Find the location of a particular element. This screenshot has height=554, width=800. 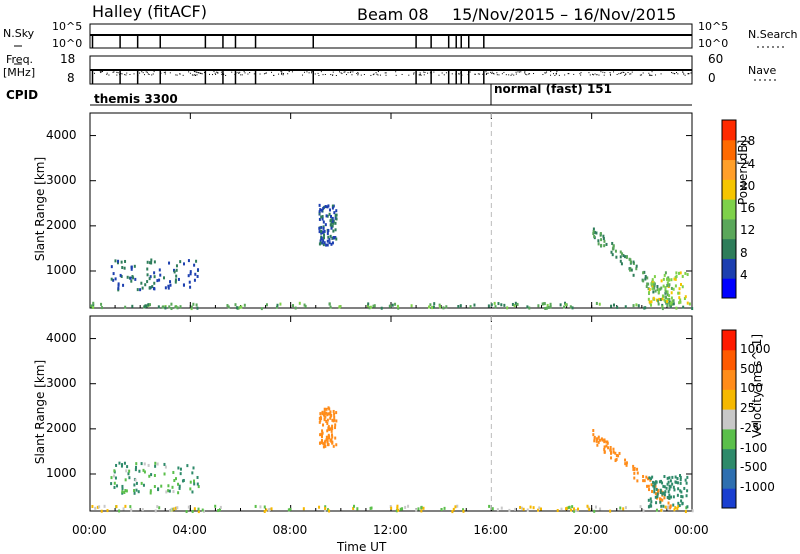

x-tick-label: 12:00 is located at coordinates (390, 530).